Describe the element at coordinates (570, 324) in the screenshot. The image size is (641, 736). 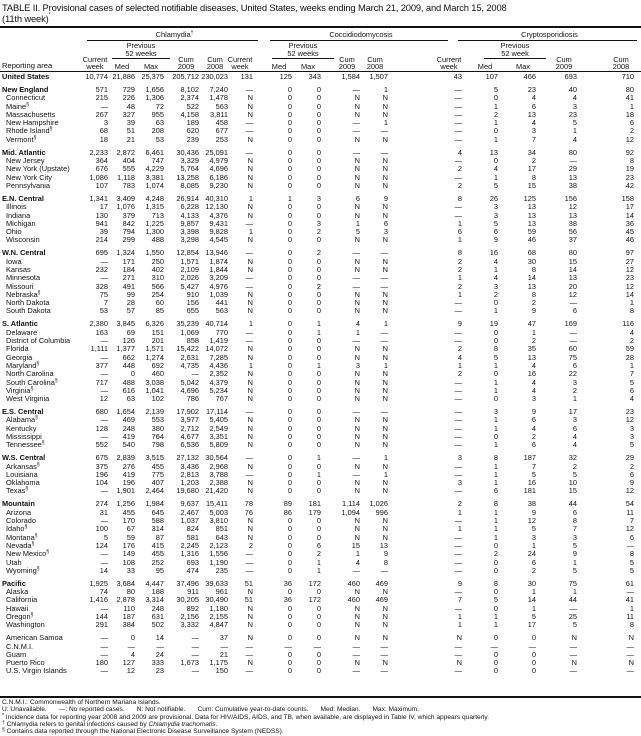
I see `table-cell: 169` at that location.